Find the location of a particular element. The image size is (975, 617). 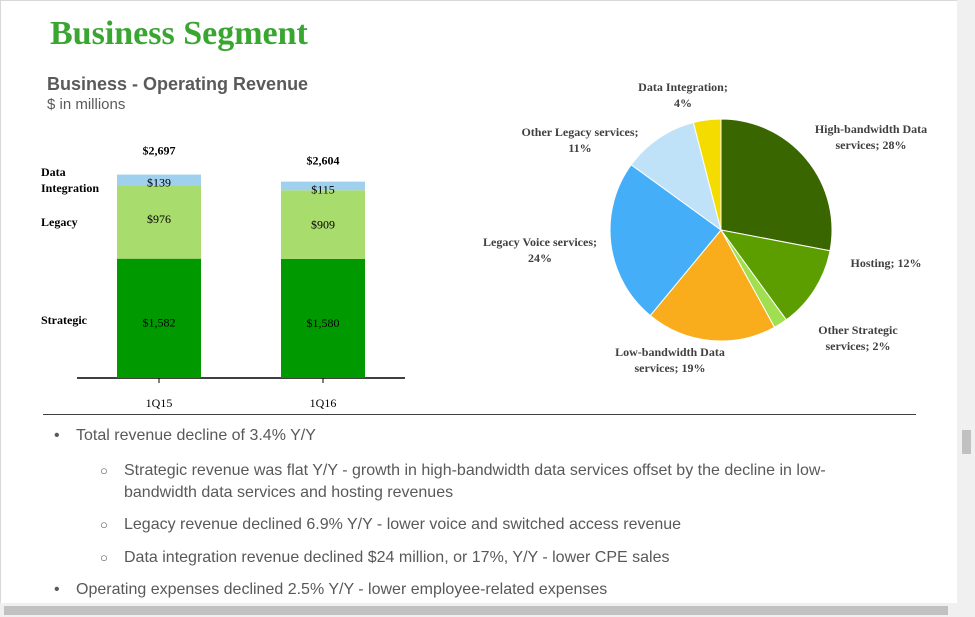

vertical-scrollbar-thumb is located at coordinates (966, 442).